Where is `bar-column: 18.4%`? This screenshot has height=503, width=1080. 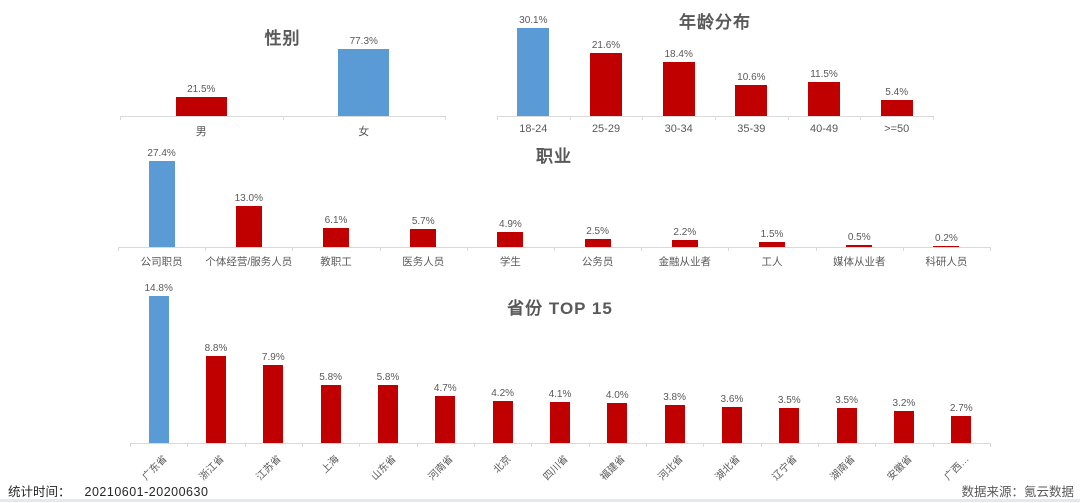
bar-column: 18.4% is located at coordinates (679, 67).